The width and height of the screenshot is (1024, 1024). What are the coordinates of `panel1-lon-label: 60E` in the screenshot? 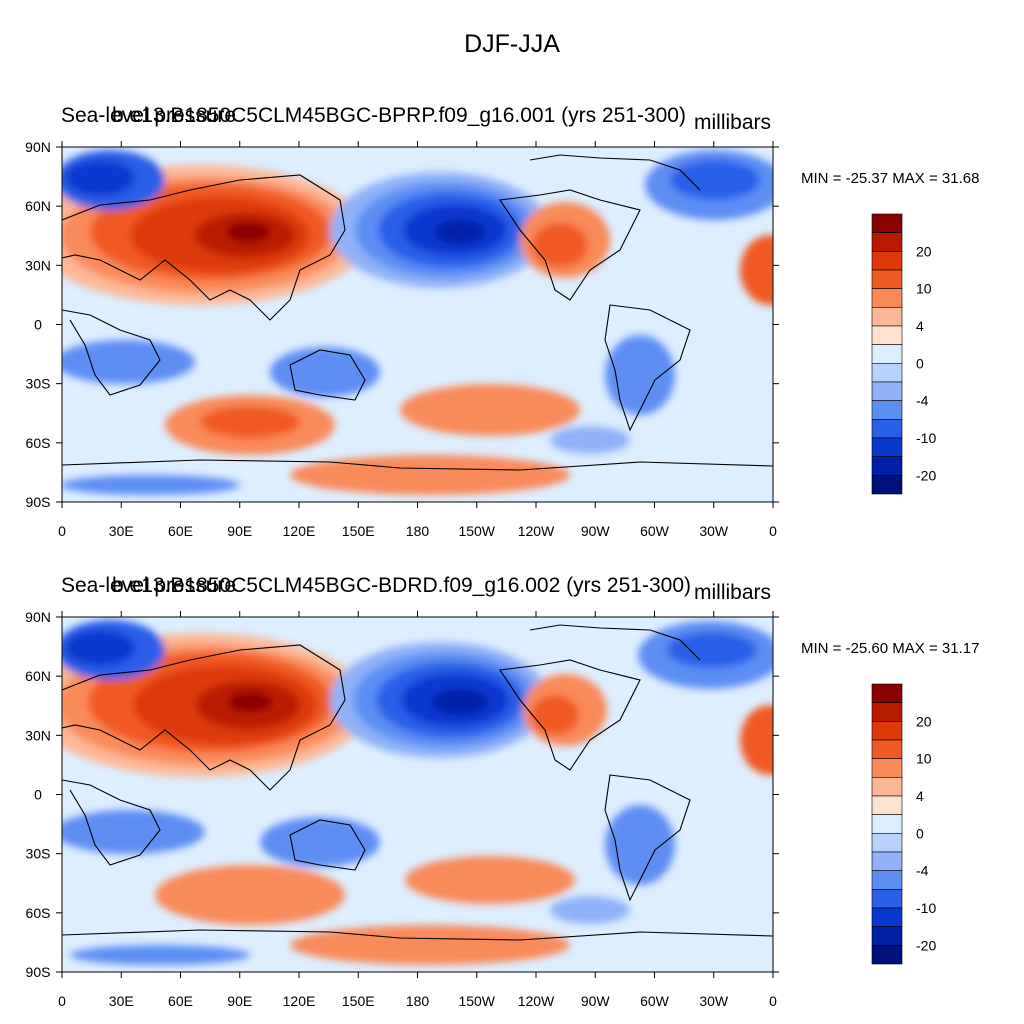 It's located at (180, 531).